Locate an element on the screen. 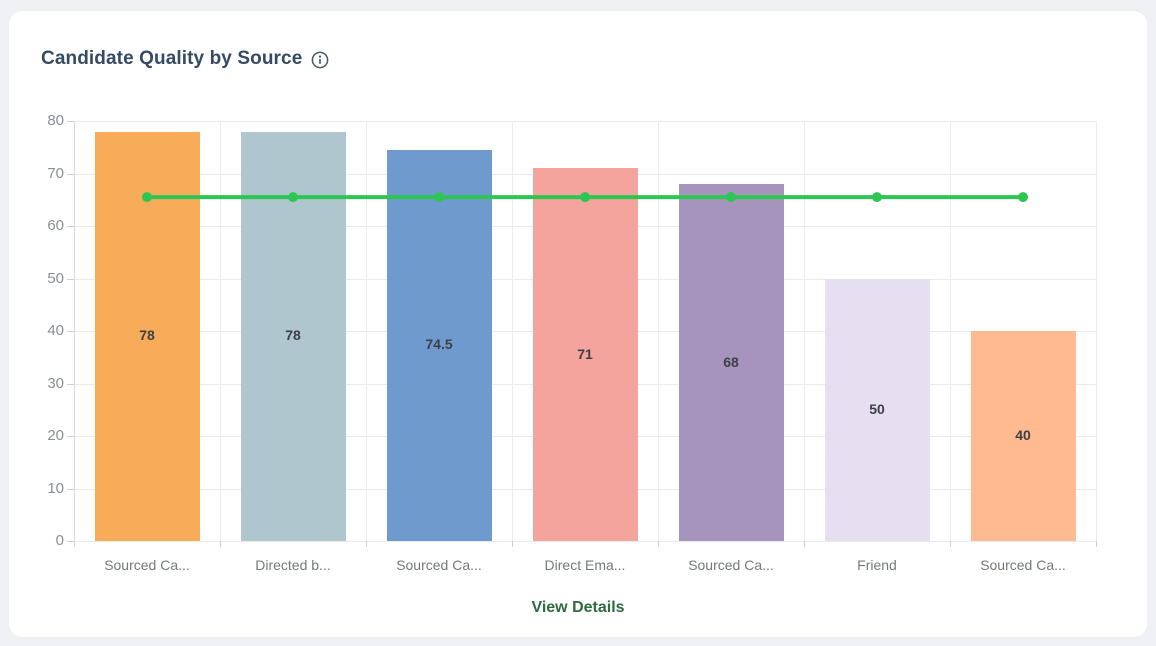 This screenshot has width=1156, height=646. bar-value-label: 50 is located at coordinates (877, 408).